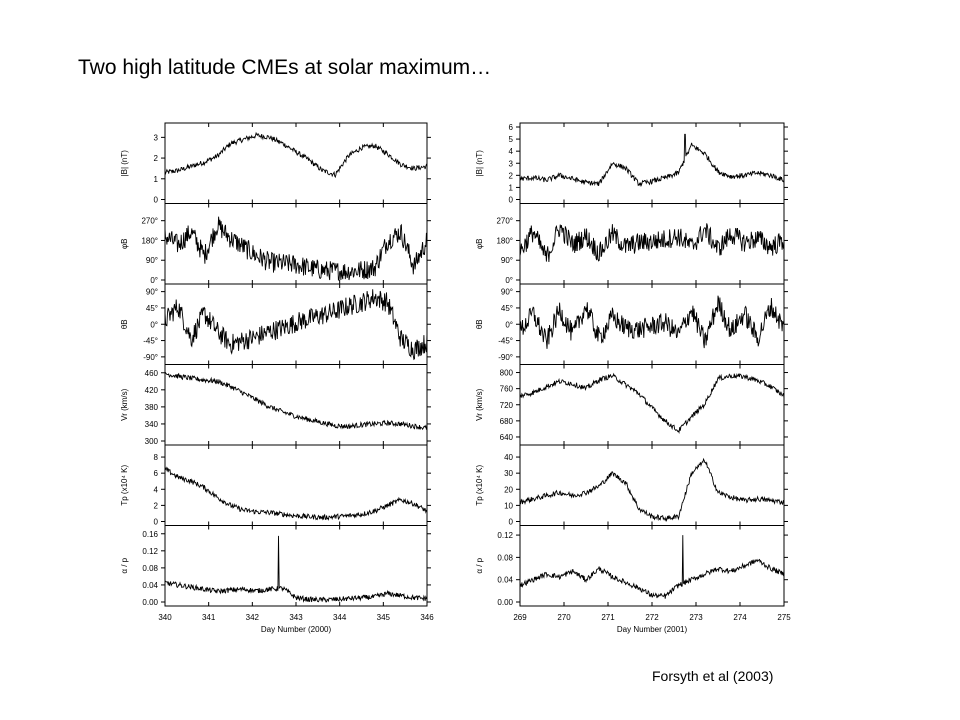  What do you see at coordinates (149, 240) in the screenshot?
I see `y-tick-label: 180°` at bounding box center [149, 240].